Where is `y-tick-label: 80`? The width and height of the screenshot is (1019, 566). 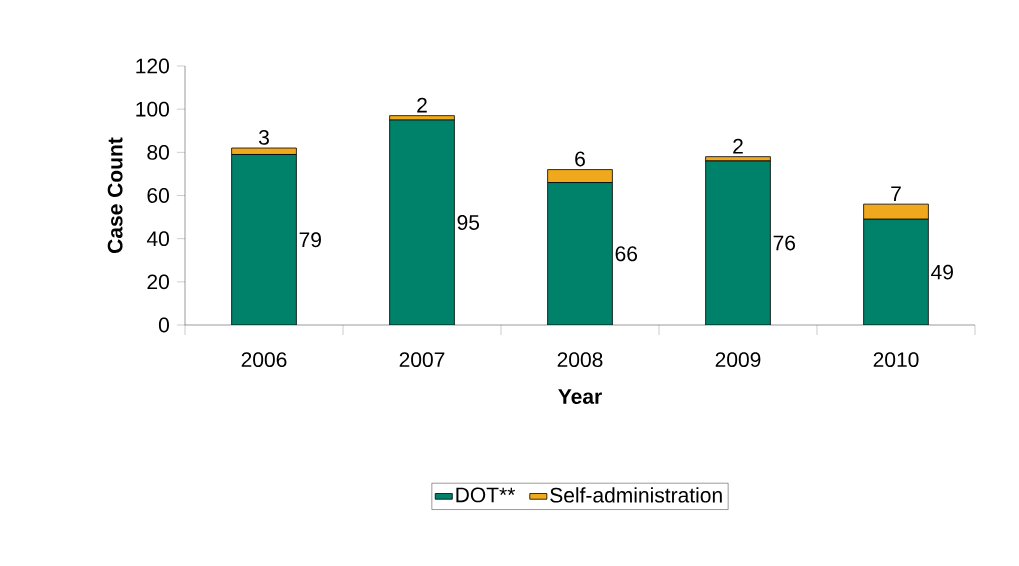
y-tick-label: 80 is located at coordinates (158, 152).